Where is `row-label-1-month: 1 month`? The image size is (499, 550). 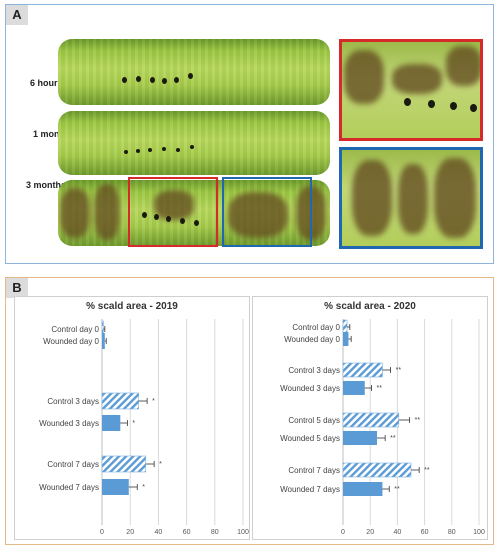 row-label-1-month: 1 month is located at coordinates (50, 134).